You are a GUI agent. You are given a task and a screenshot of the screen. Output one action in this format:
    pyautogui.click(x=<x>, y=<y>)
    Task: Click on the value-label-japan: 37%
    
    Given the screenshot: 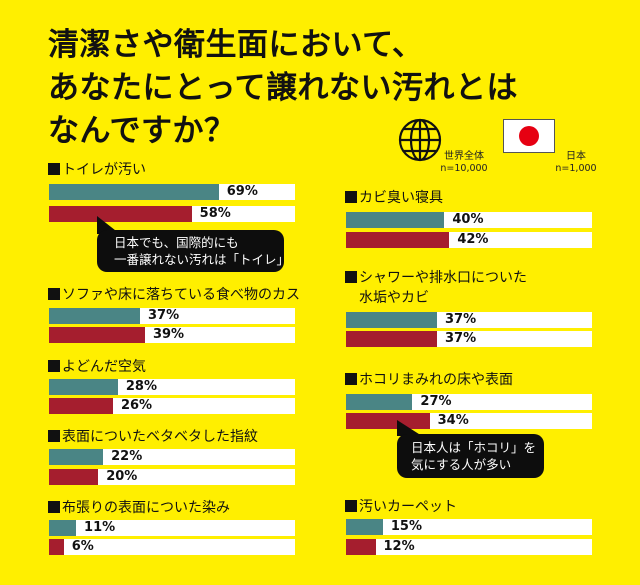 What is the action you would take?
    pyautogui.click(x=461, y=338)
    